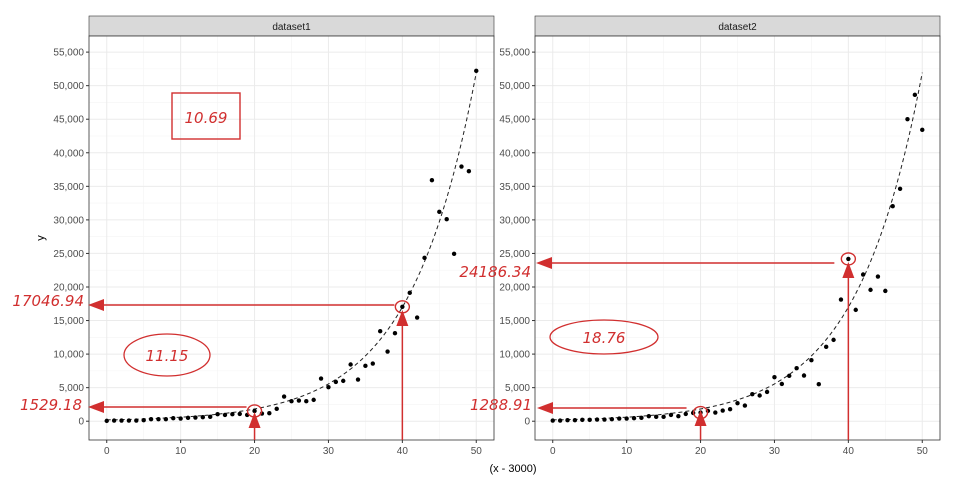 The width and height of the screenshot is (964, 489). I want to click on y-tick-label: 45,000, so click(68, 120).